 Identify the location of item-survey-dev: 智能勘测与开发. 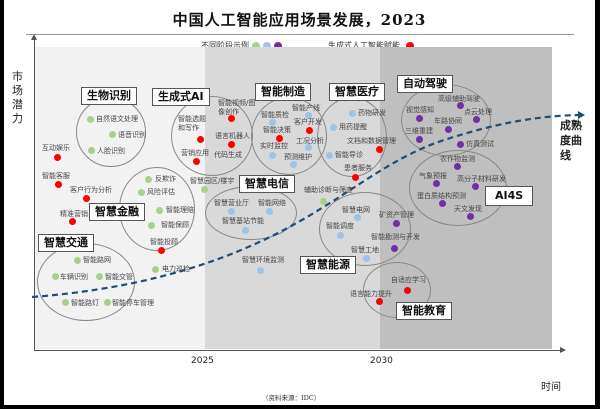
(395, 237).